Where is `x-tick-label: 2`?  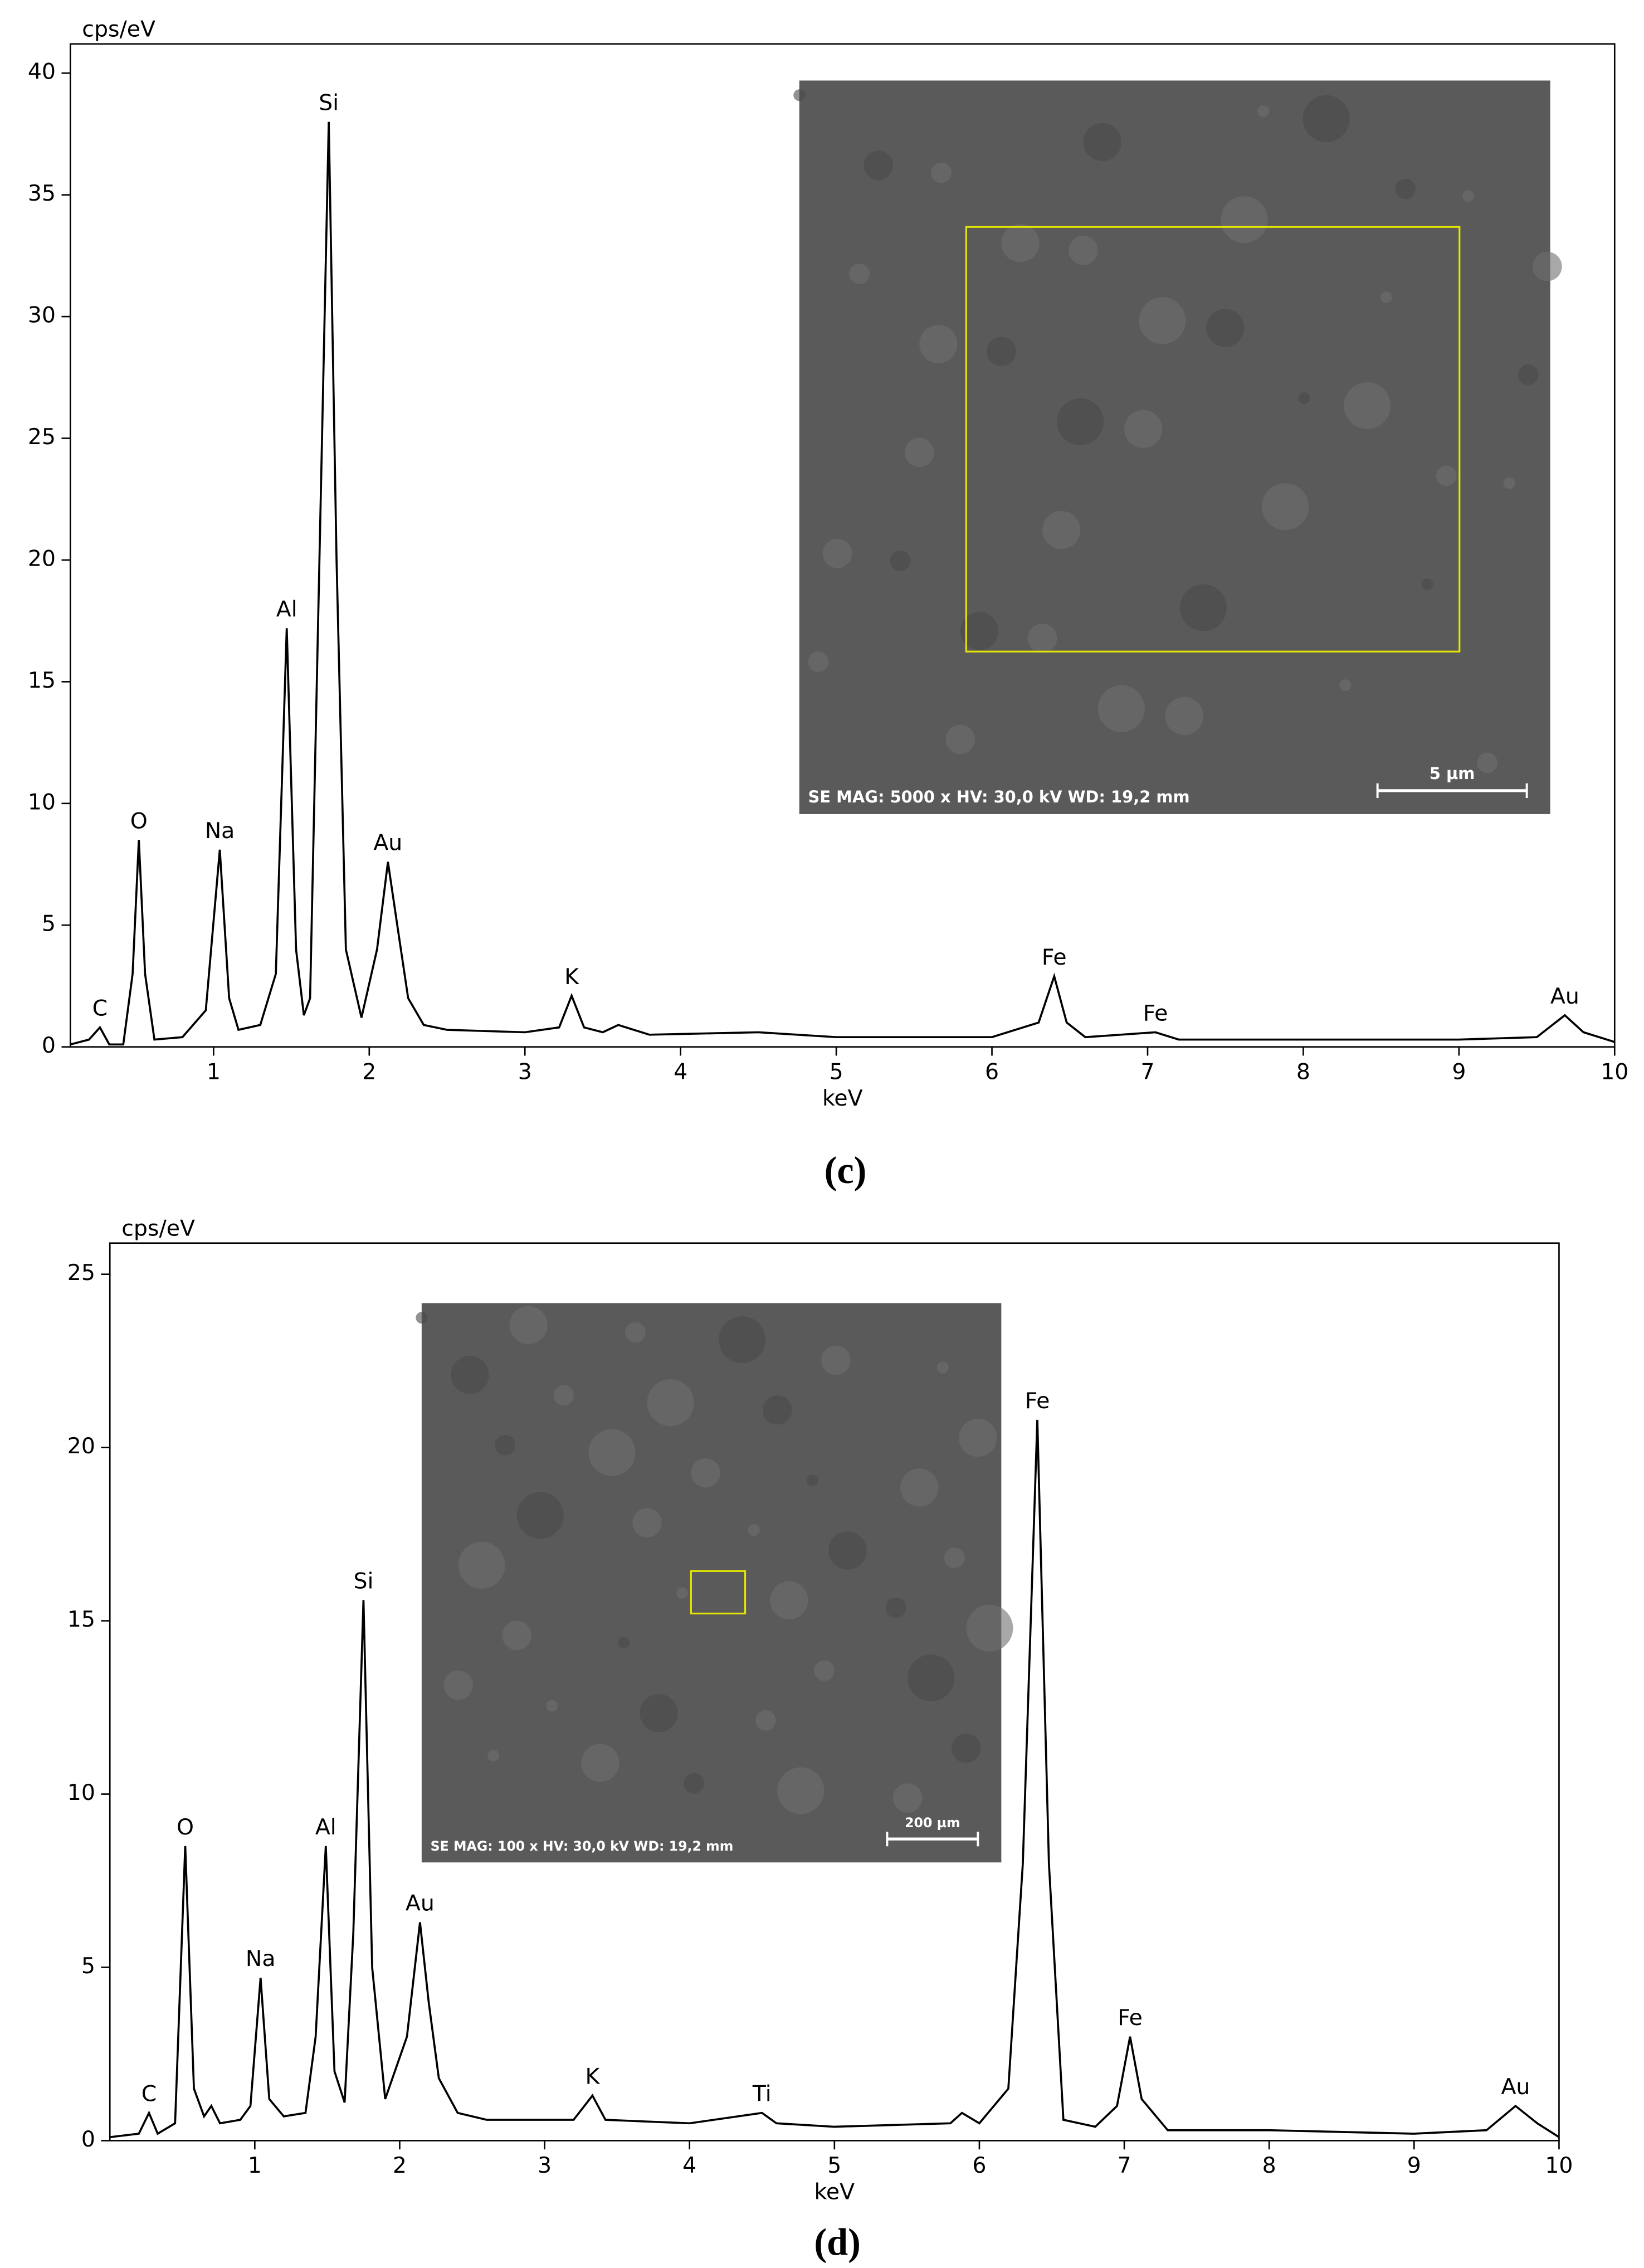
x-tick-label: 2 is located at coordinates (400, 2165).